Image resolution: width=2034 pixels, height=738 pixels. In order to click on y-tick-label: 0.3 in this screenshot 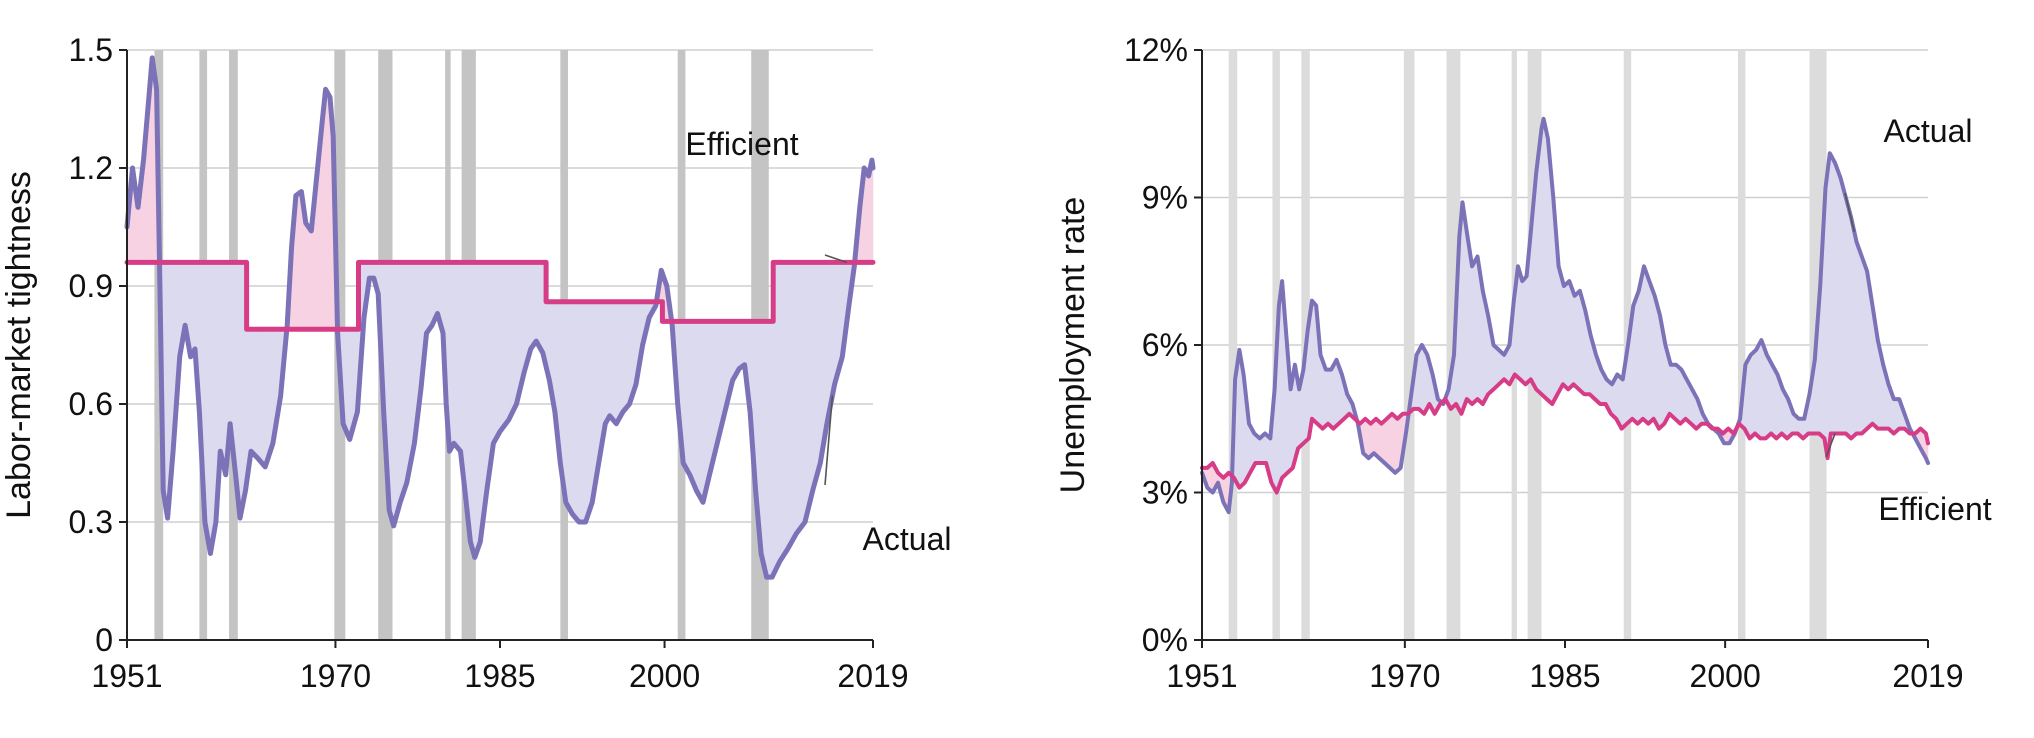, I will do `click(91, 522)`.